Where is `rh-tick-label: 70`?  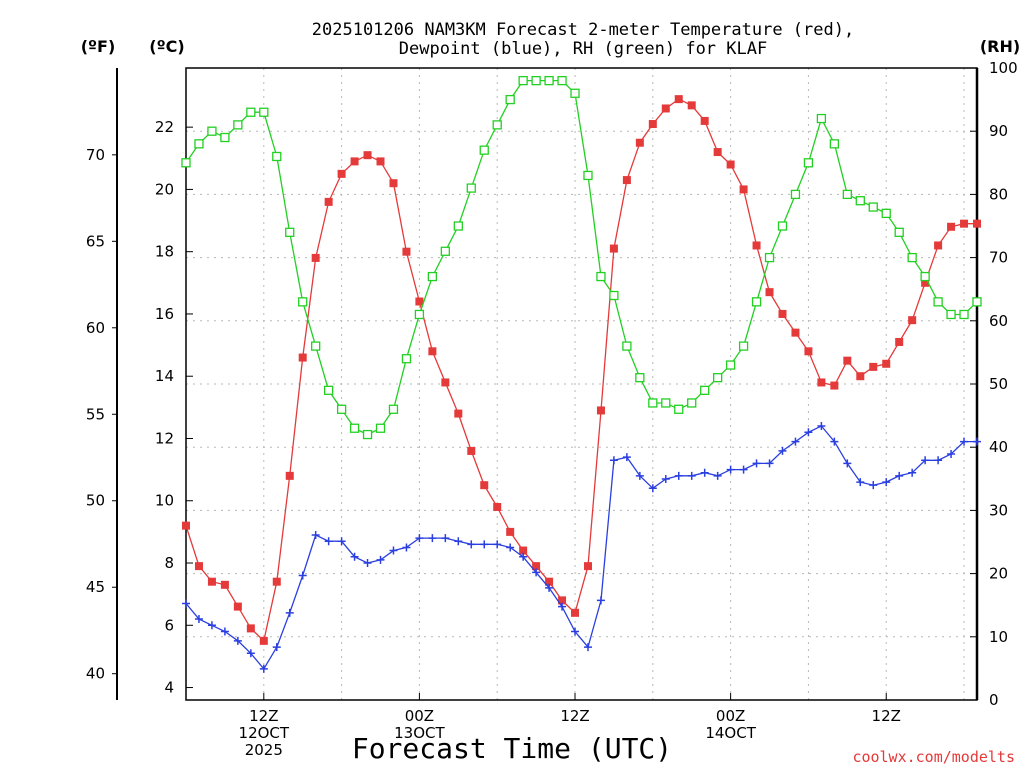
rh-tick-label: 70 is located at coordinates (998, 258).